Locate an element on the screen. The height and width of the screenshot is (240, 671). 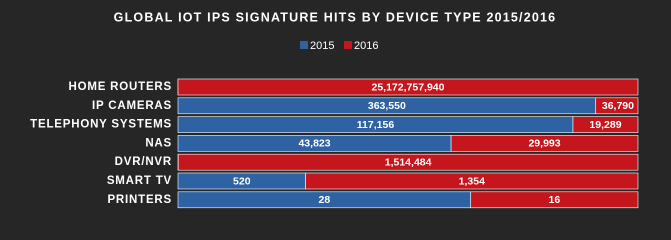
data-label: 19,289 is located at coordinates (605, 125).